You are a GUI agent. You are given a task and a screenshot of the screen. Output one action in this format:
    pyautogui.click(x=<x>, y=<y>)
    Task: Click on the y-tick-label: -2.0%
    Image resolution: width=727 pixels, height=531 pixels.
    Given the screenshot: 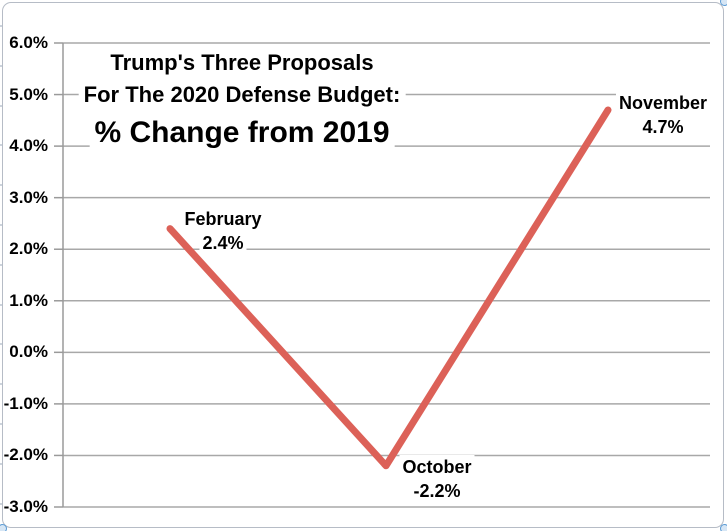 What is the action you would take?
    pyautogui.click(x=25, y=455)
    